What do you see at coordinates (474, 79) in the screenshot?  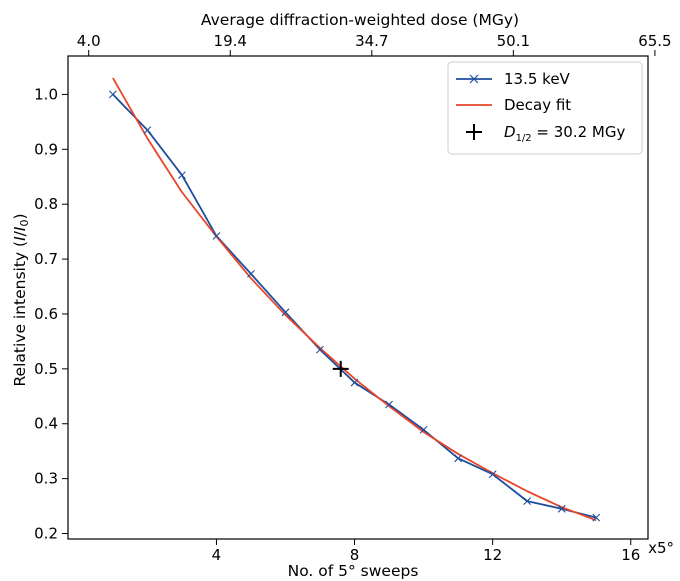 I see `legend-marker-13-5-kev` at bounding box center [474, 79].